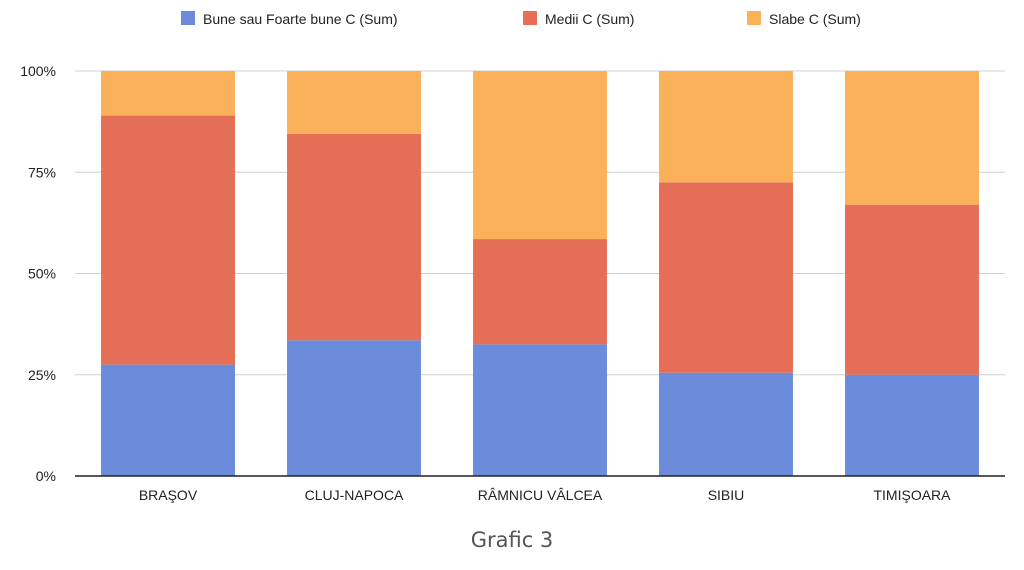  What do you see at coordinates (540, 495) in the screenshot?
I see `x-category-label: RÂMNICU VÂLCEA` at bounding box center [540, 495].